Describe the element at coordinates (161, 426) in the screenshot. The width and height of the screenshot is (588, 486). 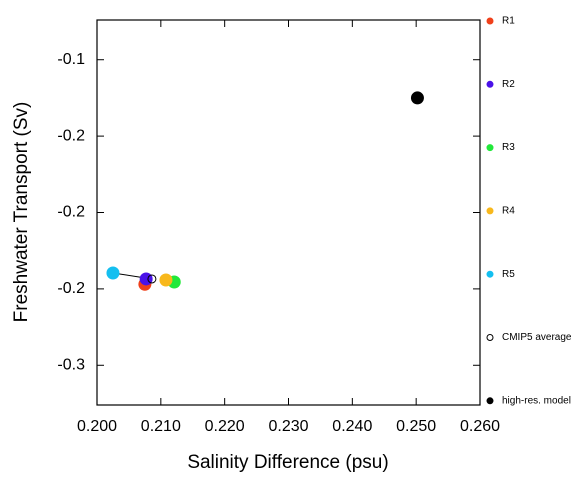
I see `x-tick-label: 0.210` at that location.